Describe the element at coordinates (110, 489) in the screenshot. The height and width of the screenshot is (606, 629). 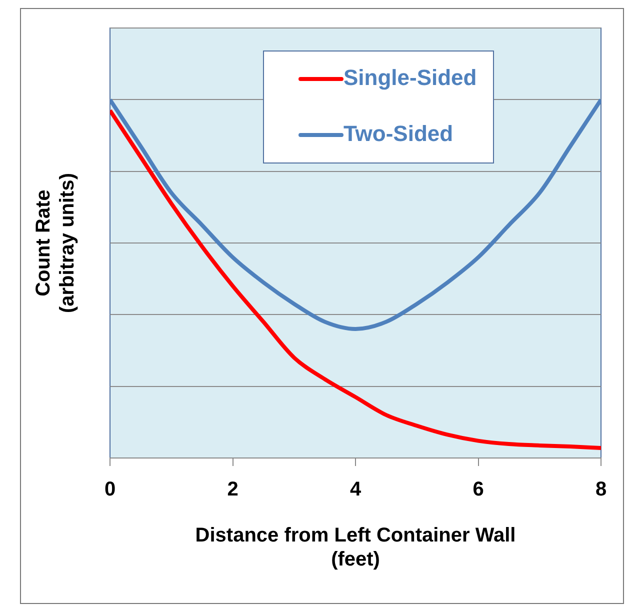
I see `x-tick-label: 0` at that location.